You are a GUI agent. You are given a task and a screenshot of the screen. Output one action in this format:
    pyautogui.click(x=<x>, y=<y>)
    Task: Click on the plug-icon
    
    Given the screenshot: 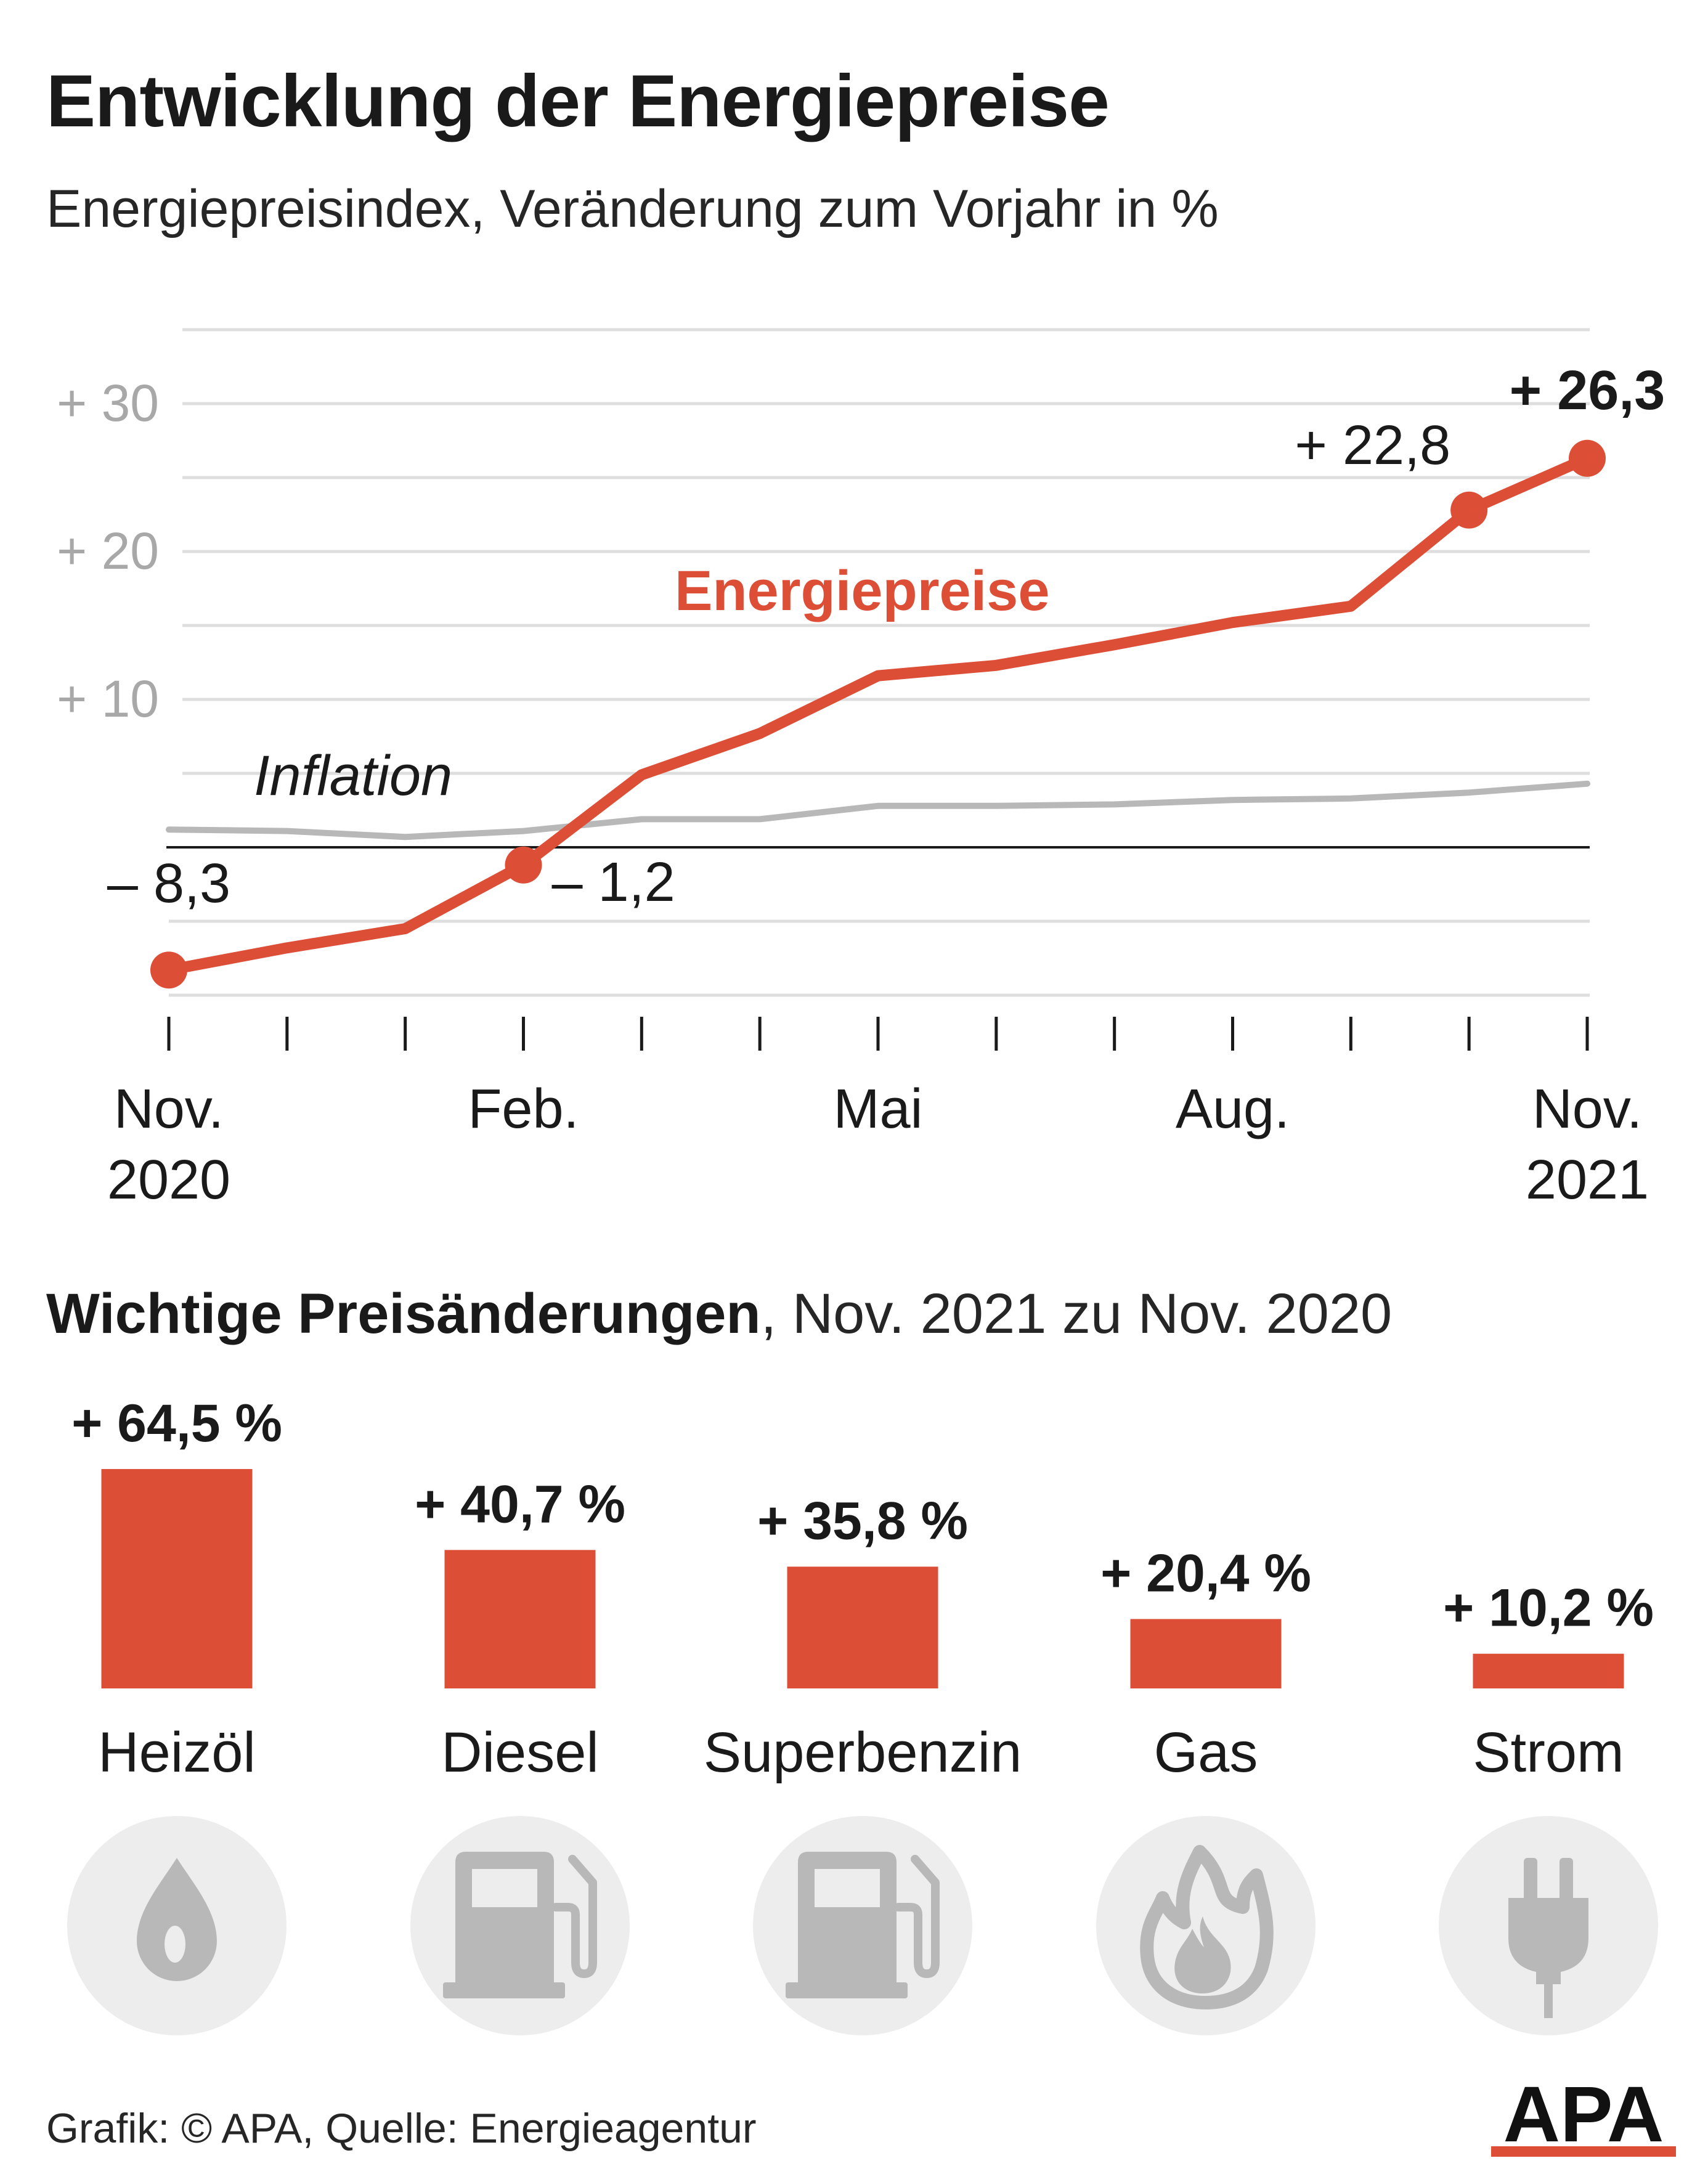 What is the action you would take?
    pyautogui.click(x=1548, y=1925)
    